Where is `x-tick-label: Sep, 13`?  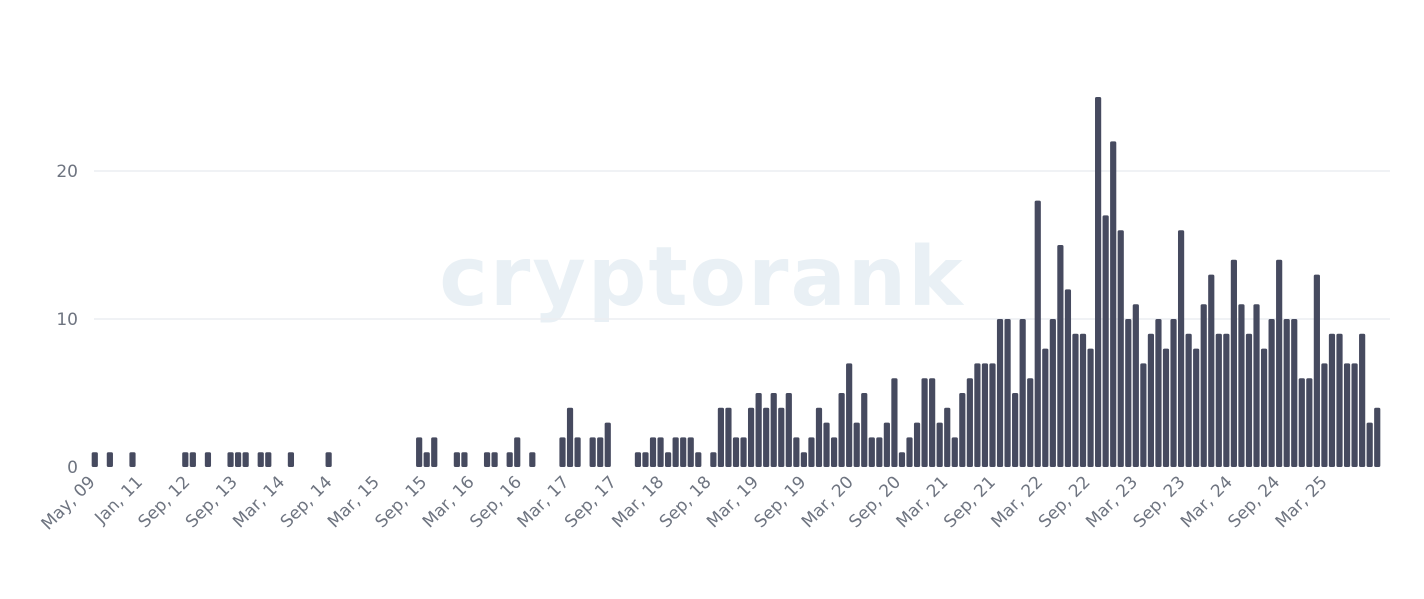 x-tick-label: Sep, 13 is located at coordinates (212, 502).